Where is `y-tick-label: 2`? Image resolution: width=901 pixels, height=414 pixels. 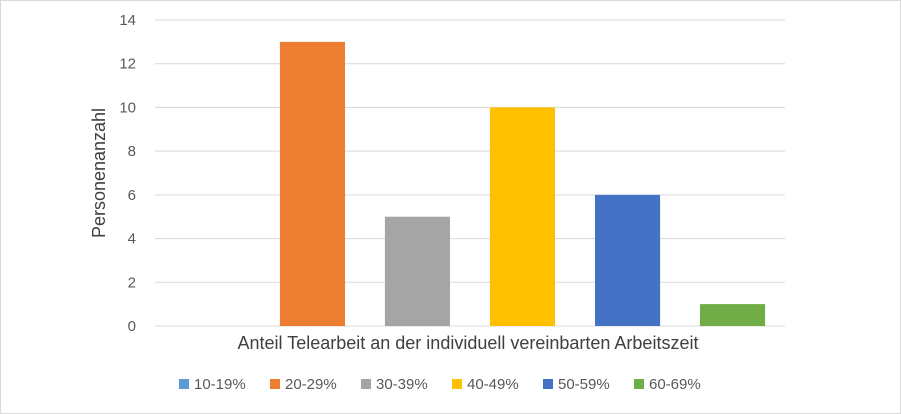
y-tick-label: 2 is located at coordinates (132, 282).